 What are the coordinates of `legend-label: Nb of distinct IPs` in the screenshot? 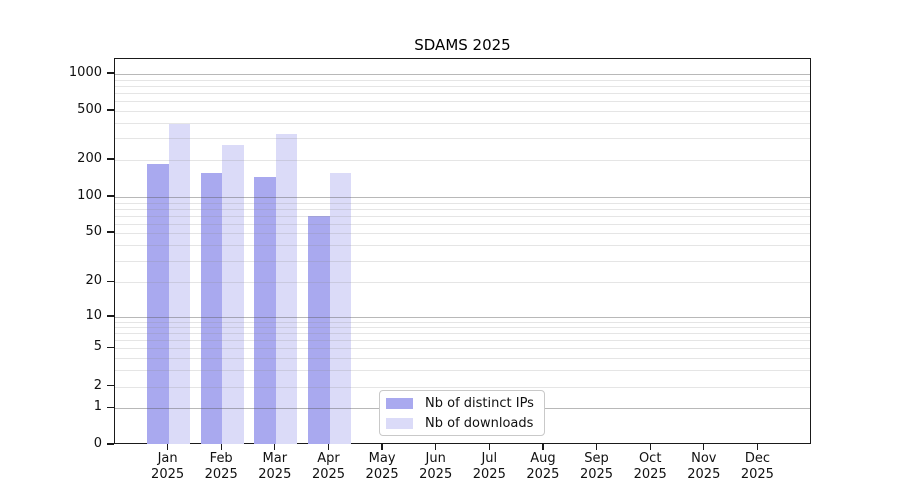 It's located at (479, 403).